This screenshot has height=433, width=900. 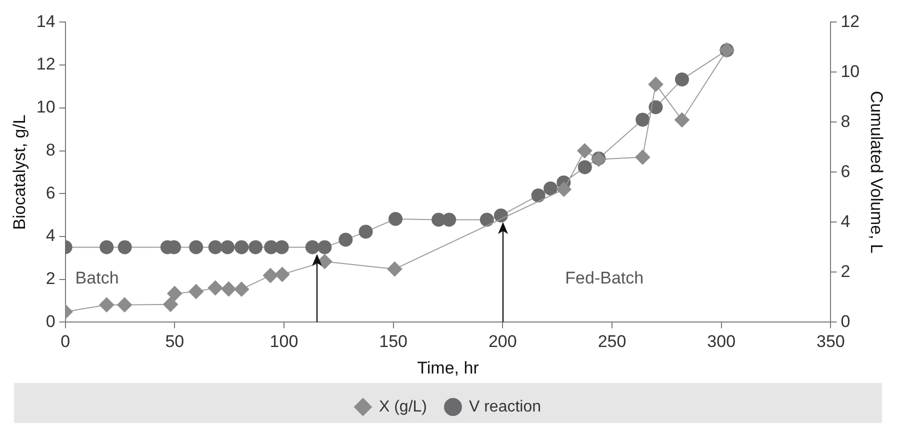 I want to click on x-tick-label: 150, so click(x=393, y=342).